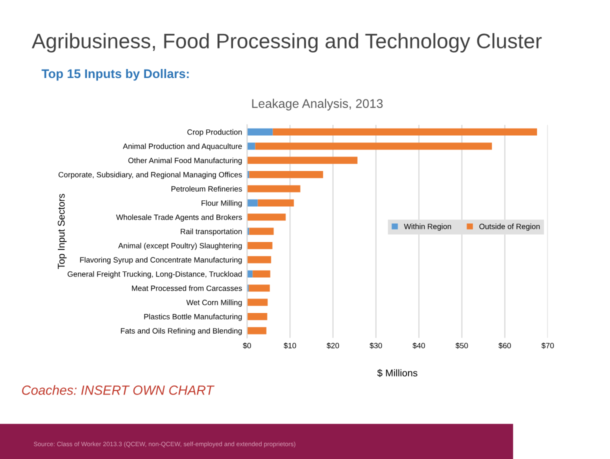  What do you see at coordinates (115, 74) in the screenshot?
I see `text: Top 15 Inputs by Dollars:` at bounding box center [115, 74].